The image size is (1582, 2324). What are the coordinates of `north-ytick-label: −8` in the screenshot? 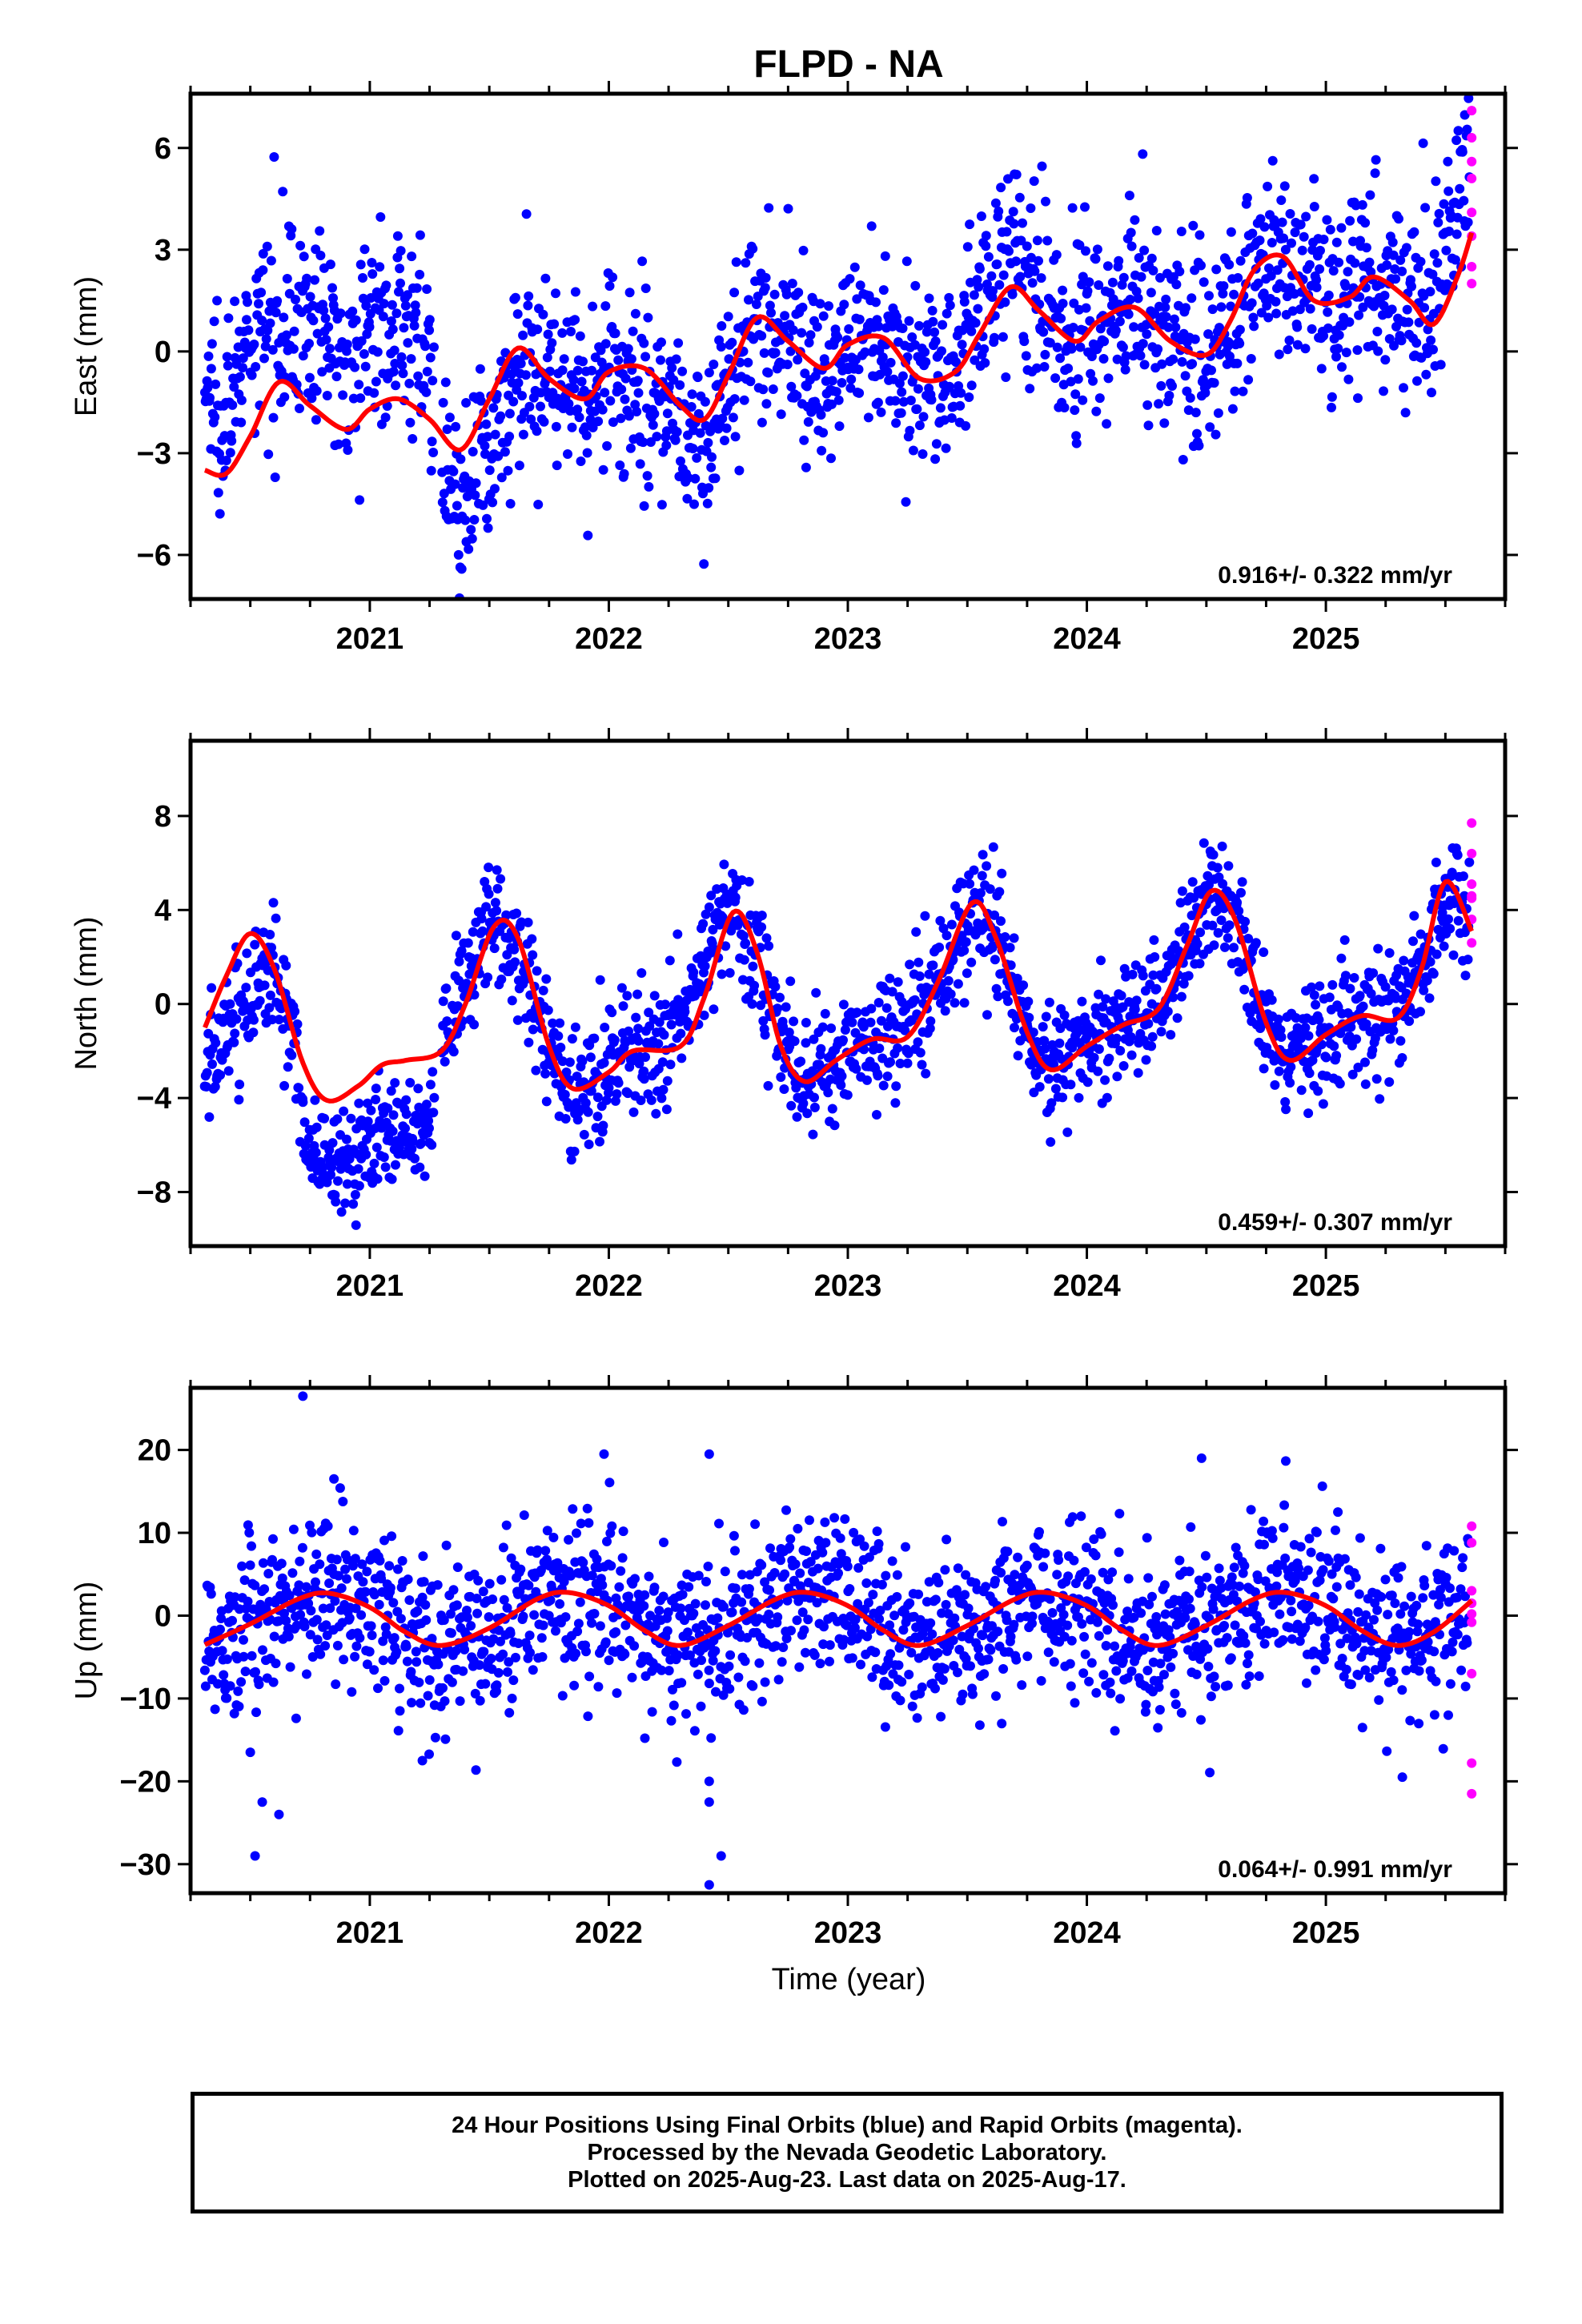 It's located at (154, 1192).